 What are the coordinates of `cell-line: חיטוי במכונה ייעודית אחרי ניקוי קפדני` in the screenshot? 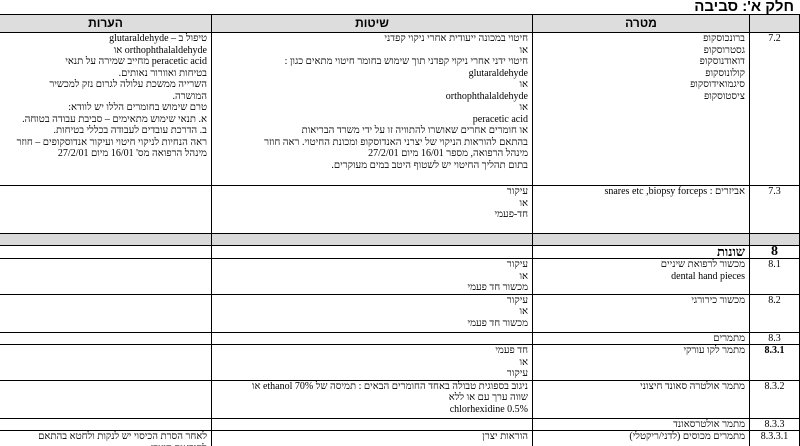 It's located at (456, 39).